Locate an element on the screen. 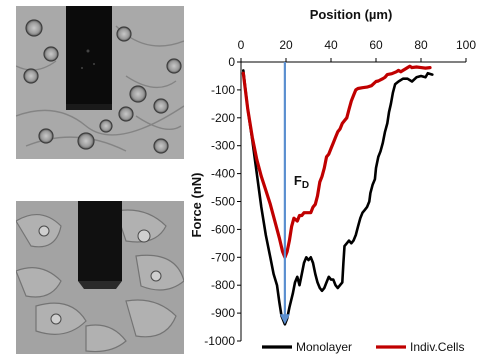 This screenshot has height=356, width=497. x-tick-label: 100 is located at coordinates (466, 45).